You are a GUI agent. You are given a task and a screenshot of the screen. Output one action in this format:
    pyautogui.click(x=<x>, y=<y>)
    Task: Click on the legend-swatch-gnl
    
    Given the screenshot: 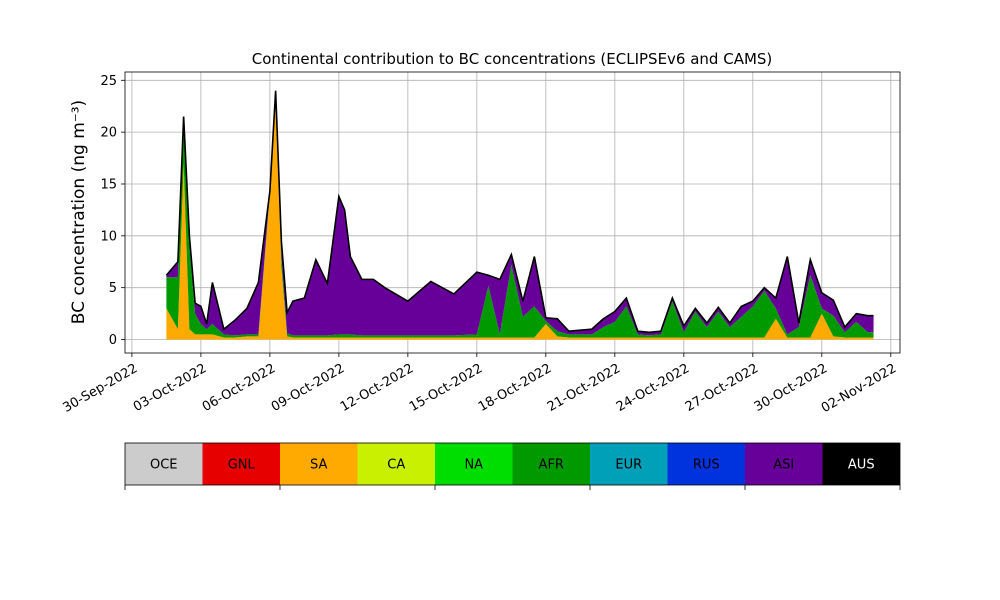 What is the action you would take?
    pyautogui.click(x=241, y=464)
    